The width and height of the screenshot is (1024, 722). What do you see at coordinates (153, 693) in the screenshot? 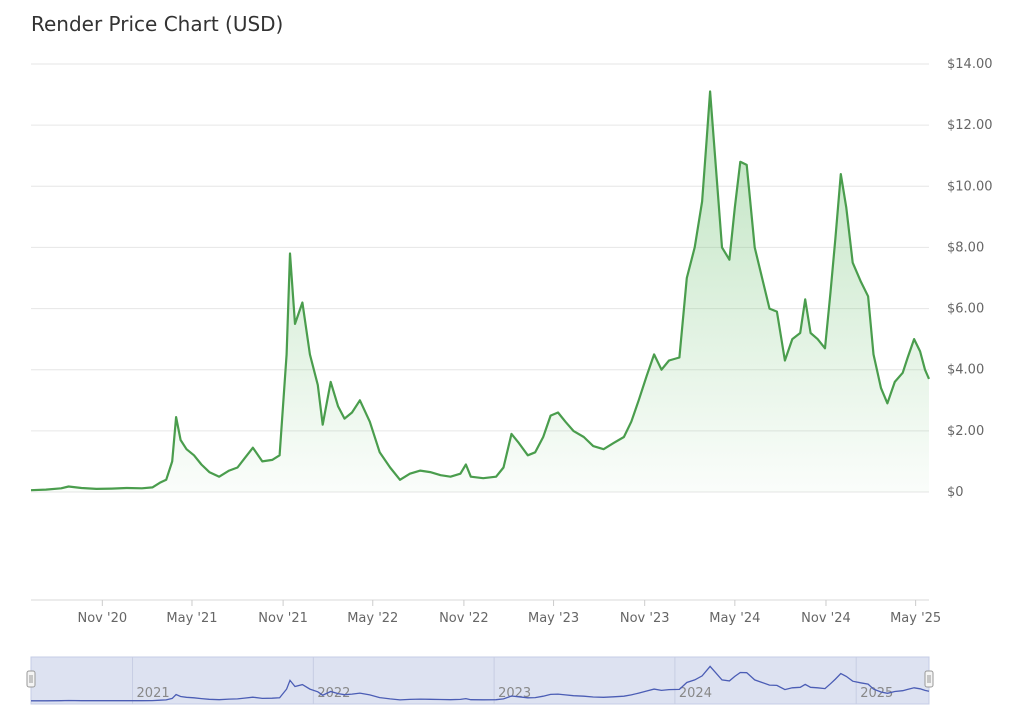
I see `navigator-year-label: 2021` at bounding box center [153, 693].